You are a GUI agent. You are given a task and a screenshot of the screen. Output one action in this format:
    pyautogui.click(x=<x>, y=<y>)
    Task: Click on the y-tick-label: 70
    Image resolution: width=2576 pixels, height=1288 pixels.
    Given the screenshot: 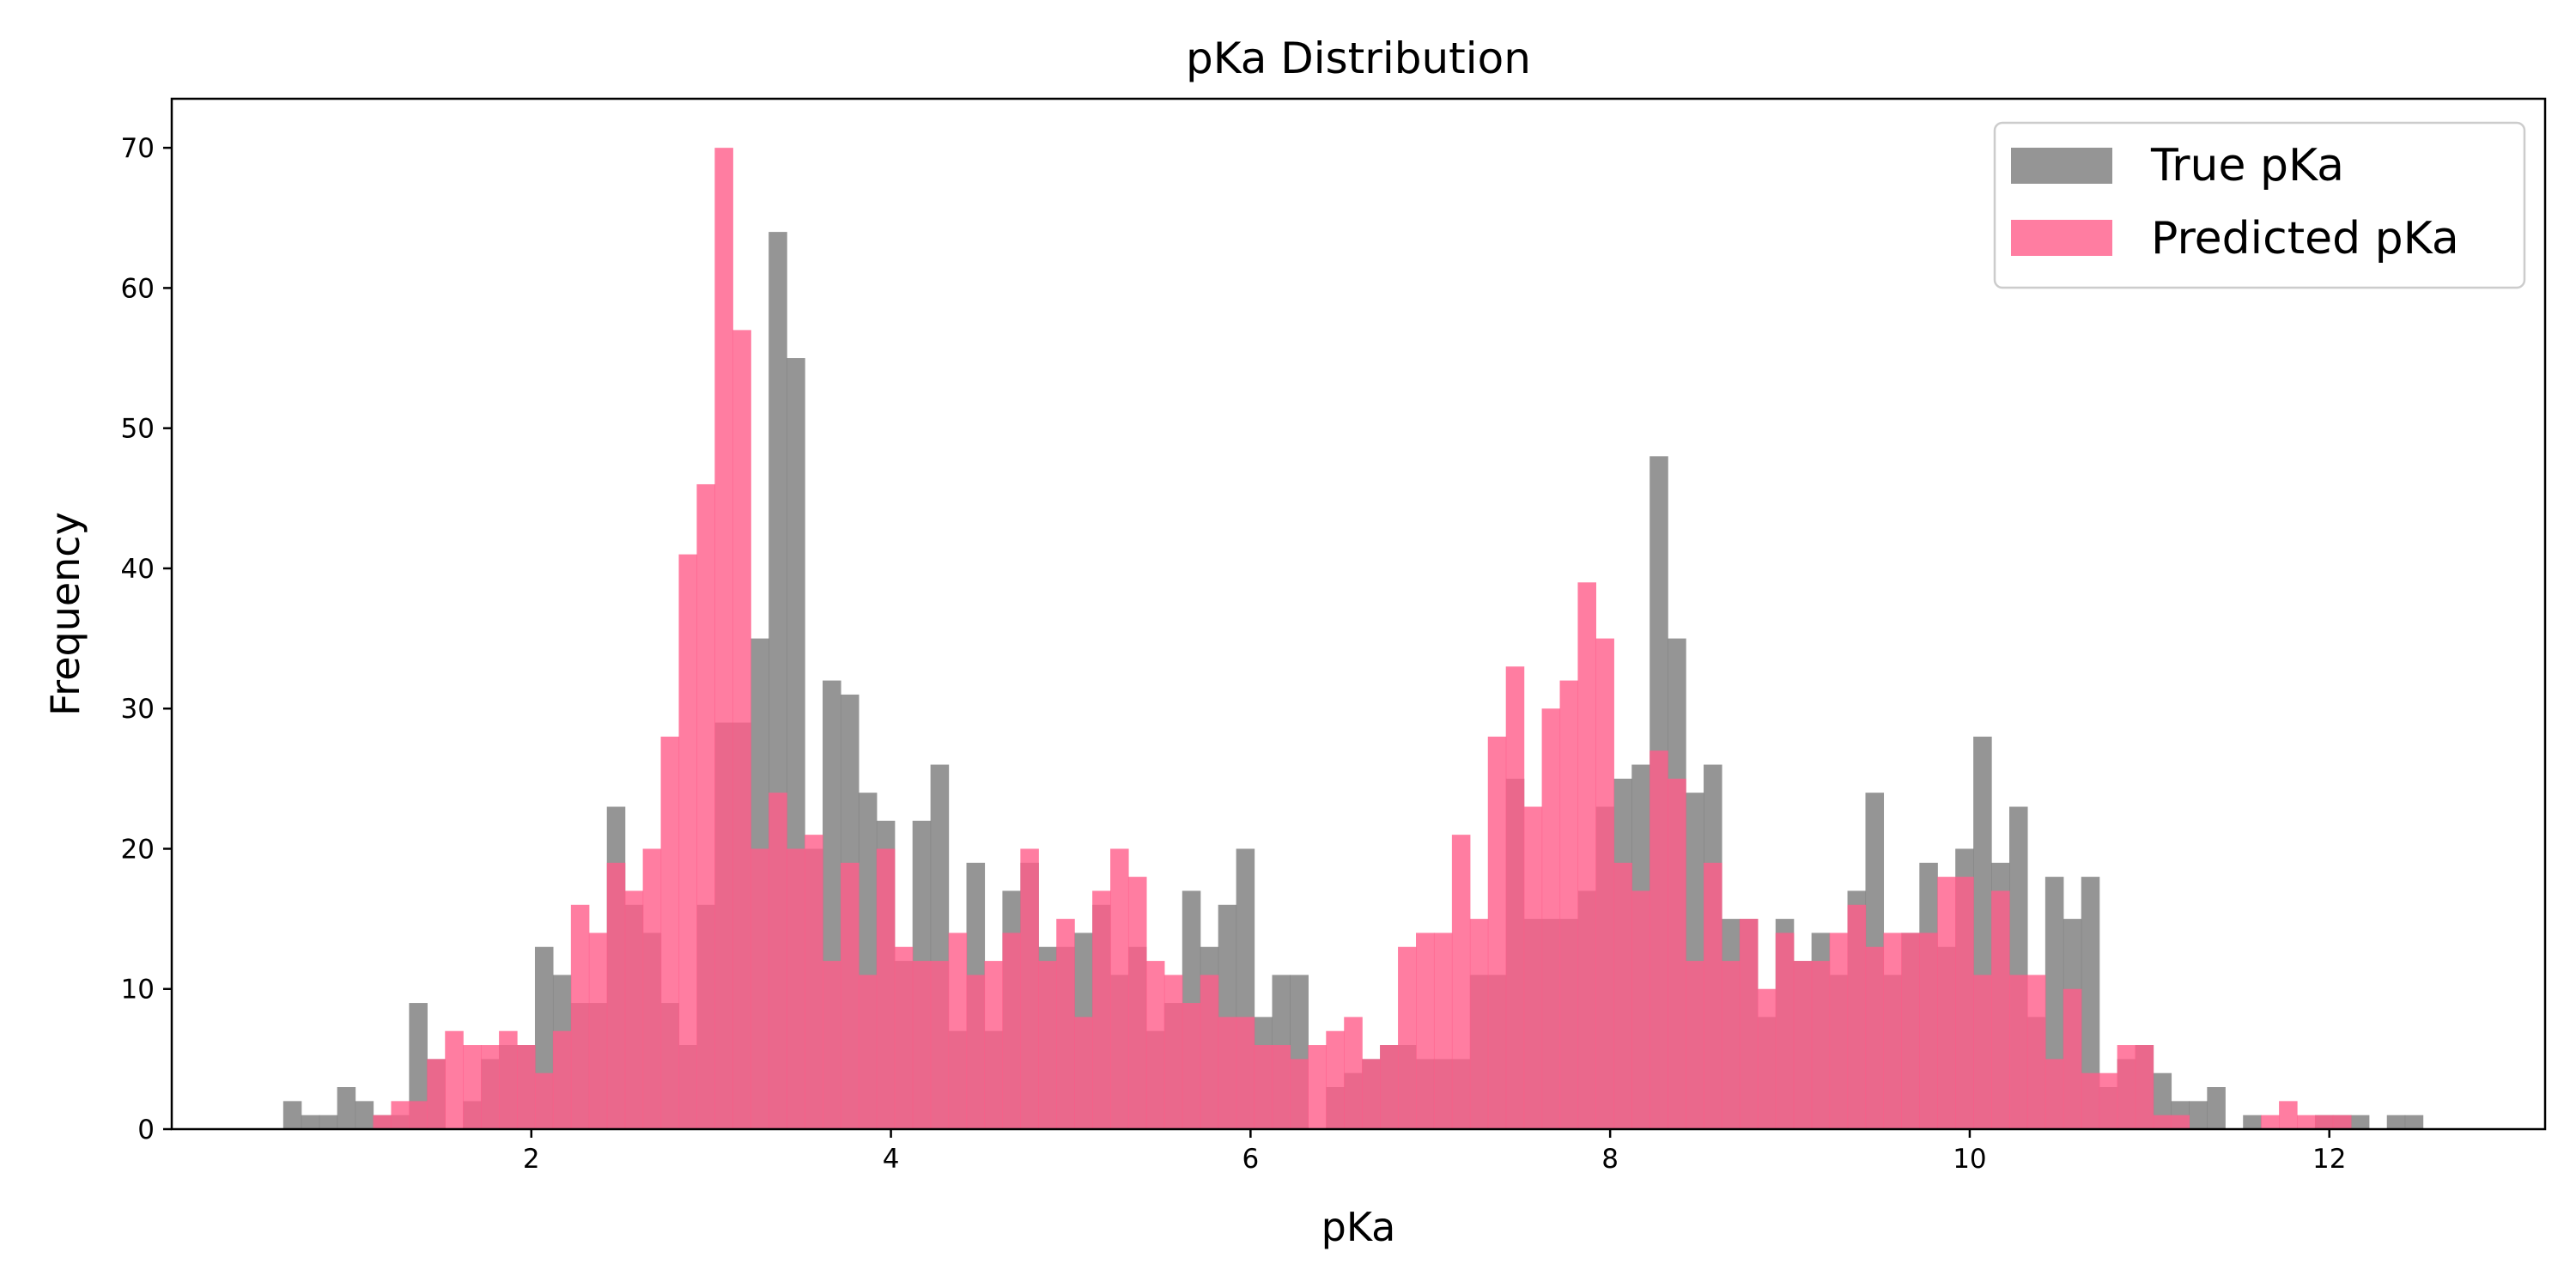 What is the action you would take?
    pyautogui.click(x=138, y=148)
    